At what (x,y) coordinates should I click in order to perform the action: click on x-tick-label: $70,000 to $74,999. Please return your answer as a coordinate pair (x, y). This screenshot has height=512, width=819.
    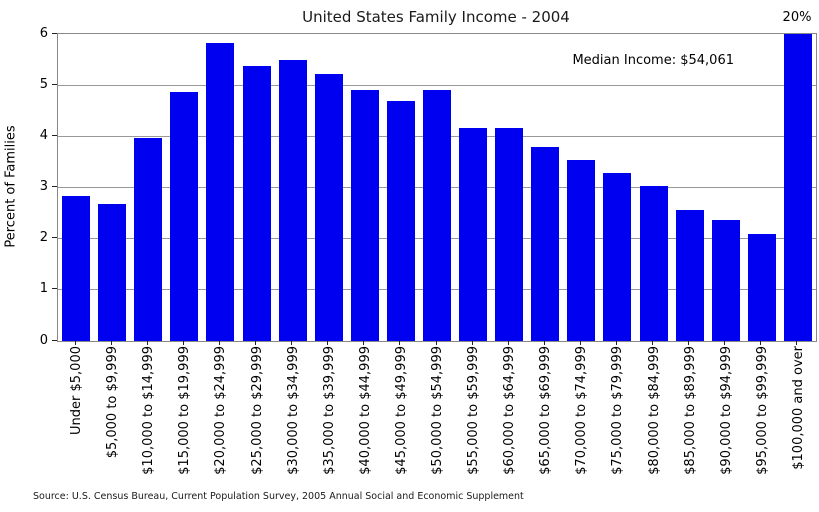
    Looking at the image, I should click on (582, 410).